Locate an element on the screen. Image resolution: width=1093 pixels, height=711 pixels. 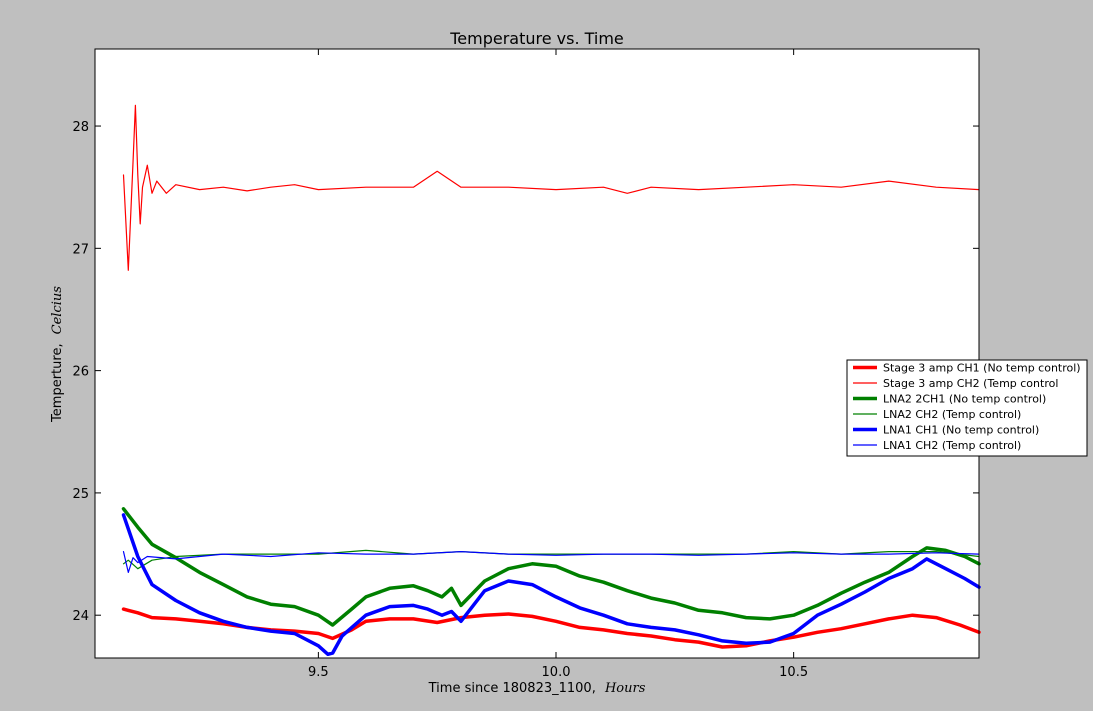
x-tick-label: 10.0 is located at coordinates (556, 672).